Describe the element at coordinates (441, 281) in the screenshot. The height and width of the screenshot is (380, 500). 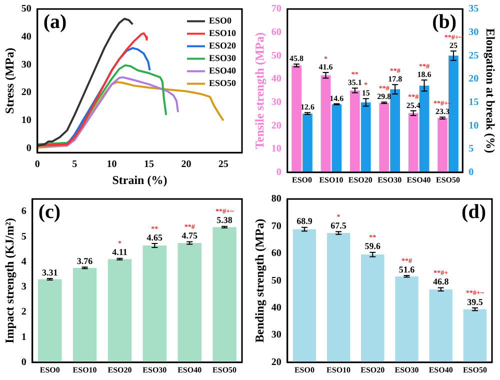
I see `data-label: 46.8` at that location.